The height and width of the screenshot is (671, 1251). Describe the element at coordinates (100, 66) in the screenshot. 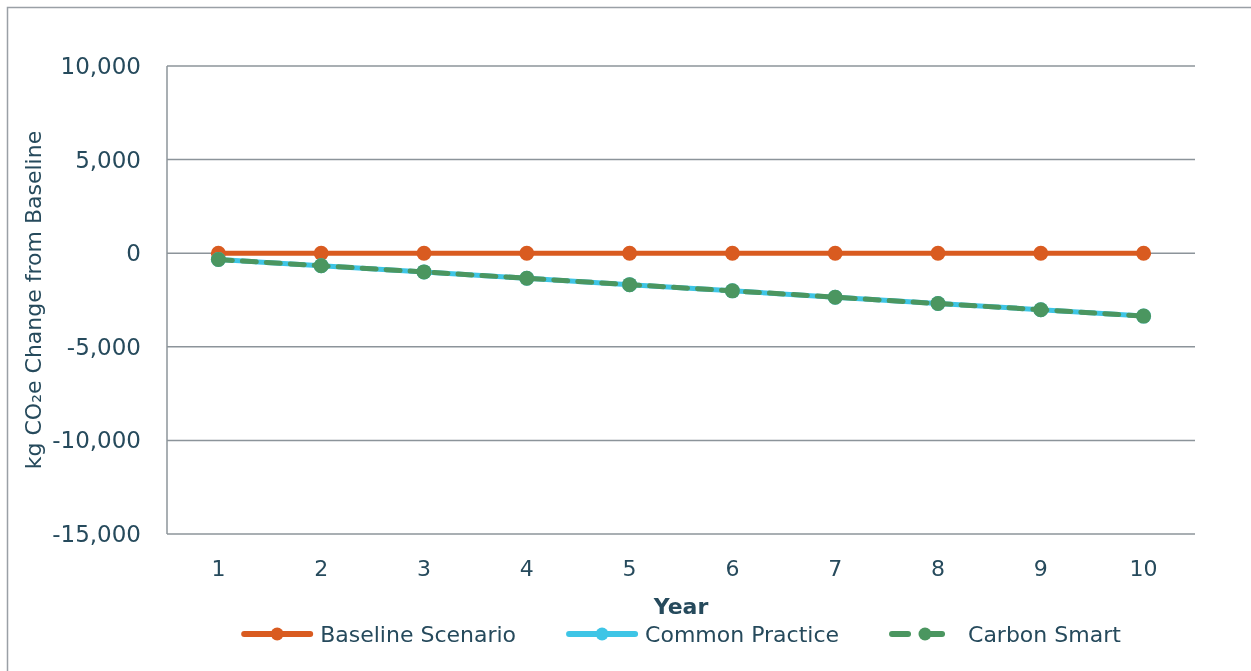

I see `y-tick-label: 10,000` at that location.